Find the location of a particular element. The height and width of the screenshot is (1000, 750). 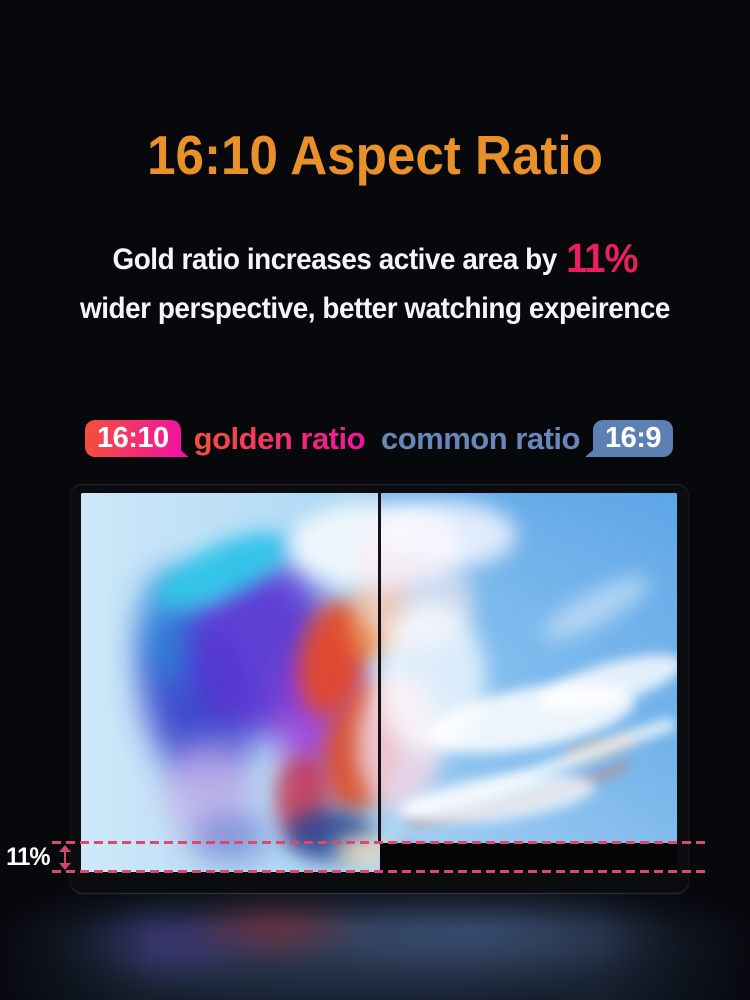

dashed-line-169-bottom is located at coordinates (381, 842).